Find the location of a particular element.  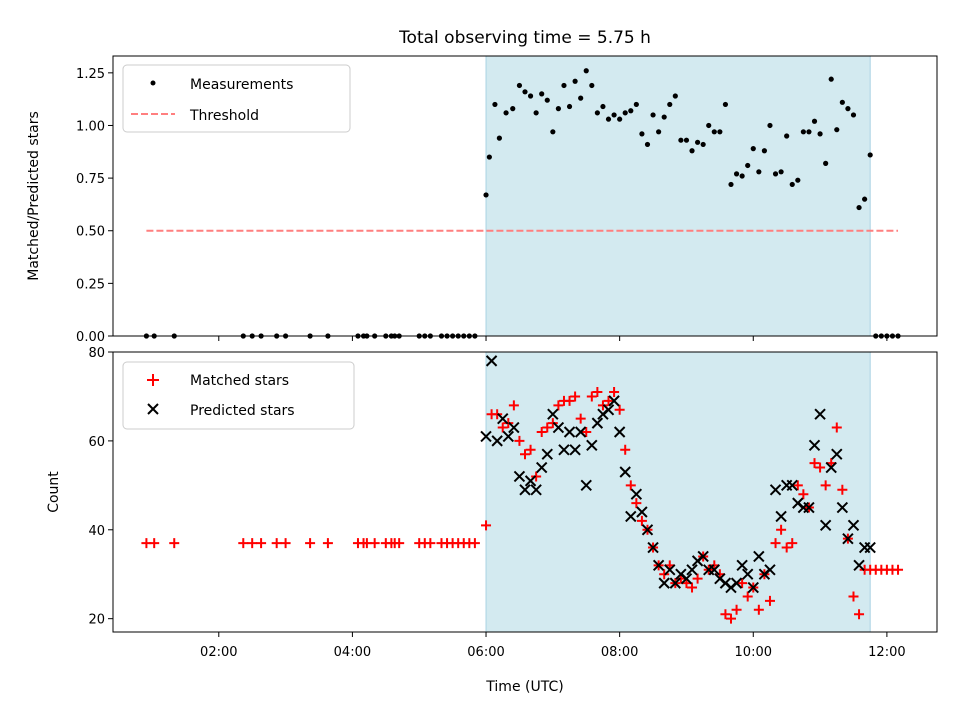

predicted-stars-legend-label: Predicted stars is located at coordinates (242, 411).